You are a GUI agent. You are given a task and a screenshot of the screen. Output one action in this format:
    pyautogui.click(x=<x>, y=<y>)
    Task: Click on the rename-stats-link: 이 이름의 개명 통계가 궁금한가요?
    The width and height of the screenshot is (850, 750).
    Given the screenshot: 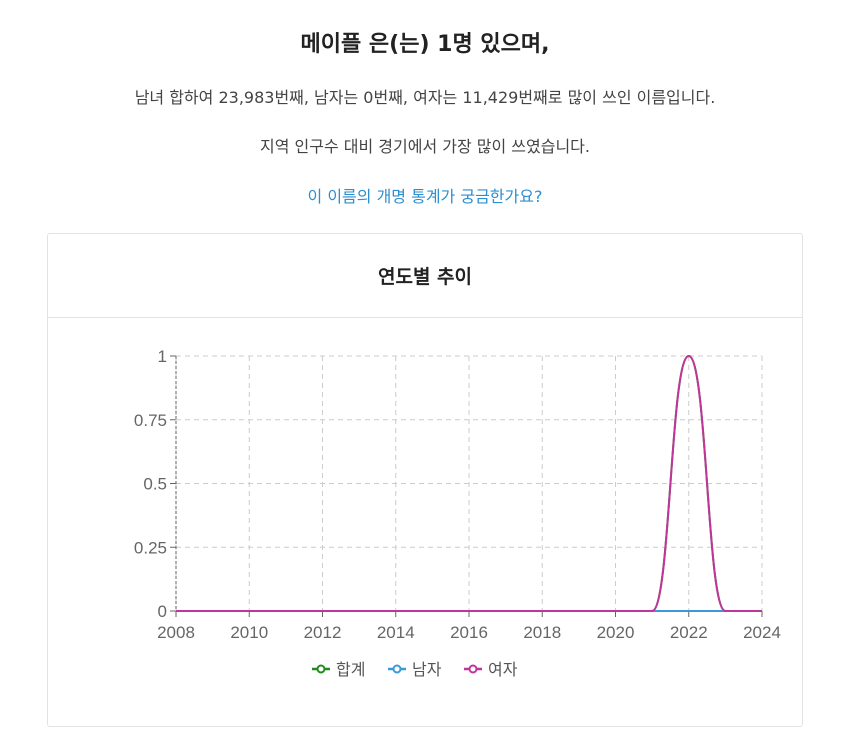 What is the action you would take?
    pyautogui.click(x=425, y=196)
    